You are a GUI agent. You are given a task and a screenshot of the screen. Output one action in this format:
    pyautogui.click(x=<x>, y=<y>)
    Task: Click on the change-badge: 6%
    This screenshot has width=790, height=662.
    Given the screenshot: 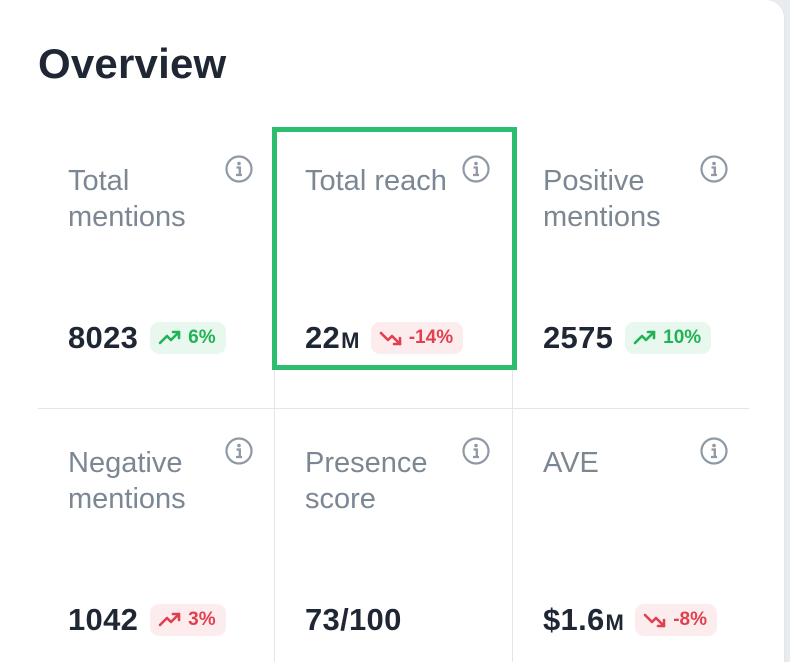 What is the action you would take?
    pyautogui.click(x=188, y=338)
    